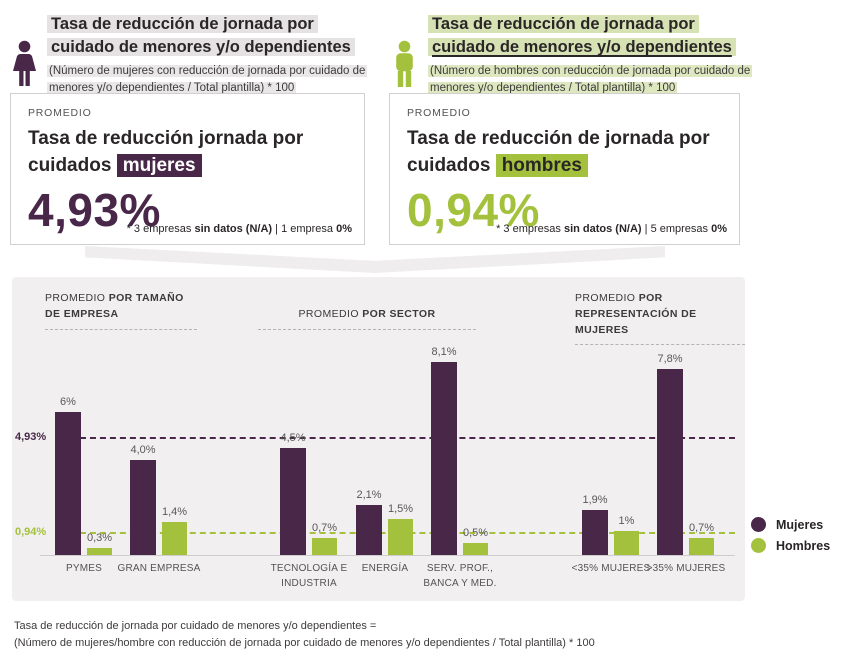 The image size is (854, 660). What do you see at coordinates (460, 576) in the screenshot?
I see `category-label: SERV. PROF., BANCA Y MED.` at bounding box center [460, 576].